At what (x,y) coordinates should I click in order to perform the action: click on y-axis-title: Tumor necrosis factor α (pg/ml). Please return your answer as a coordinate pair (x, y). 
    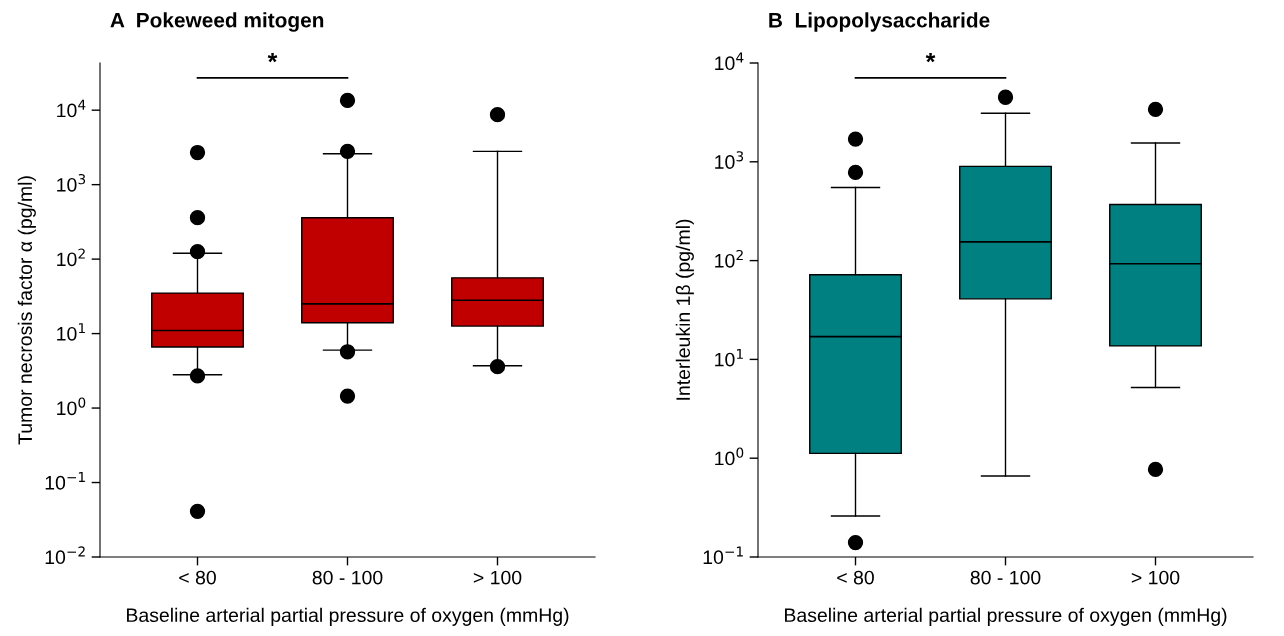
    Looking at the image, I should click on (26, 310).